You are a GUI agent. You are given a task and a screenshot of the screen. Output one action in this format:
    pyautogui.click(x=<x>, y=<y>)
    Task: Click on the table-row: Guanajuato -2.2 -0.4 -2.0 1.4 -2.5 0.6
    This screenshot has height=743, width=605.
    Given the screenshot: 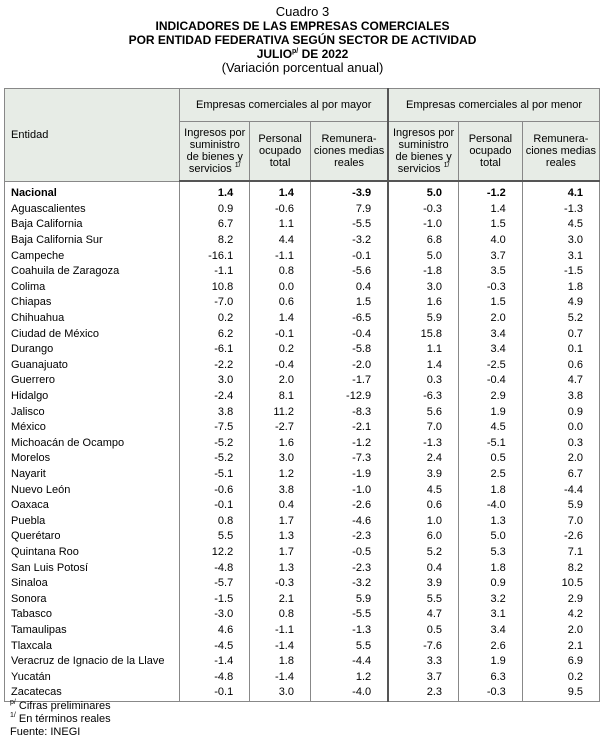 What is the action you would take?
    pyautogui.click(x=302, y=365)
    